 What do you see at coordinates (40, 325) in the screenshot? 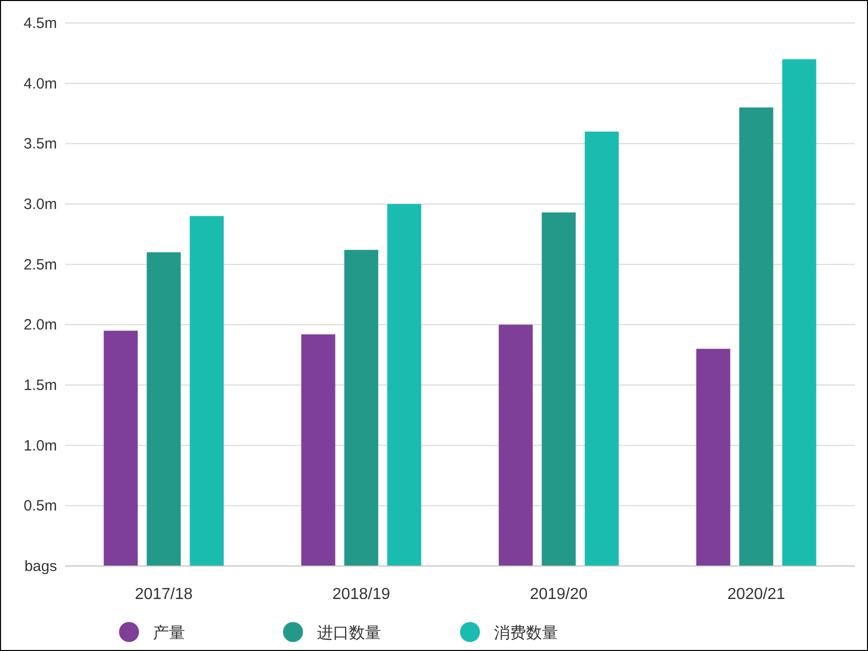
I see `y-tick-label: 2.0m` at bounding box center [40, 325].